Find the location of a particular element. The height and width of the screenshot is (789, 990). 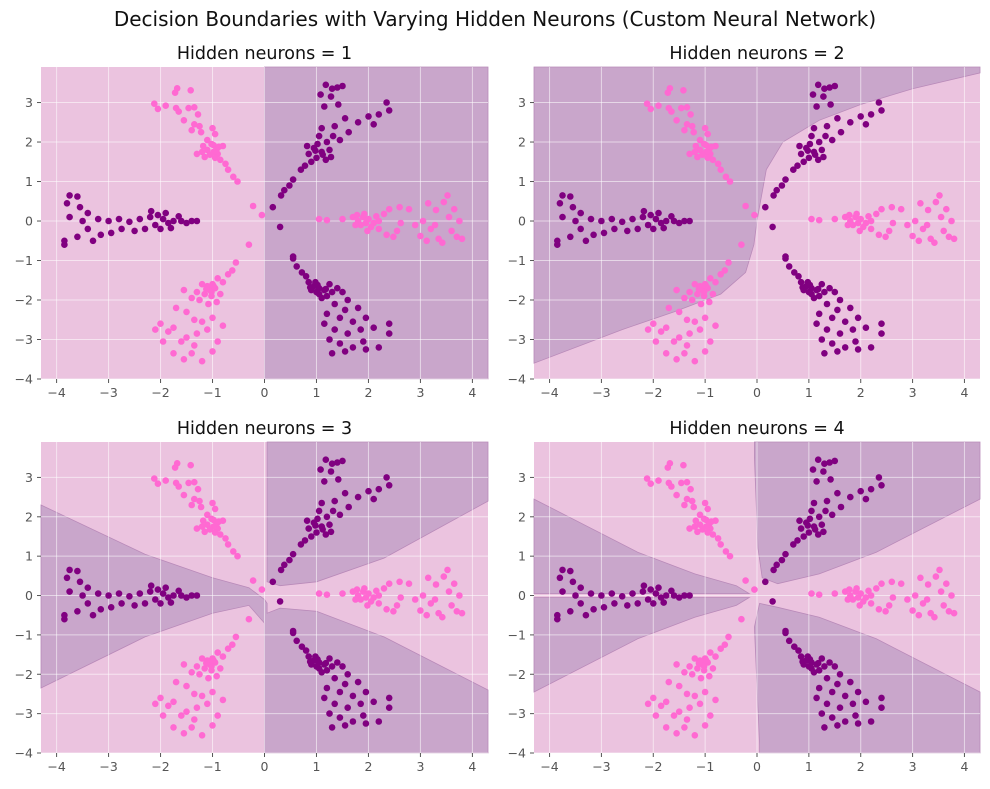

plot4-y-tick-label: −3 is located at coordinates (517, 713).